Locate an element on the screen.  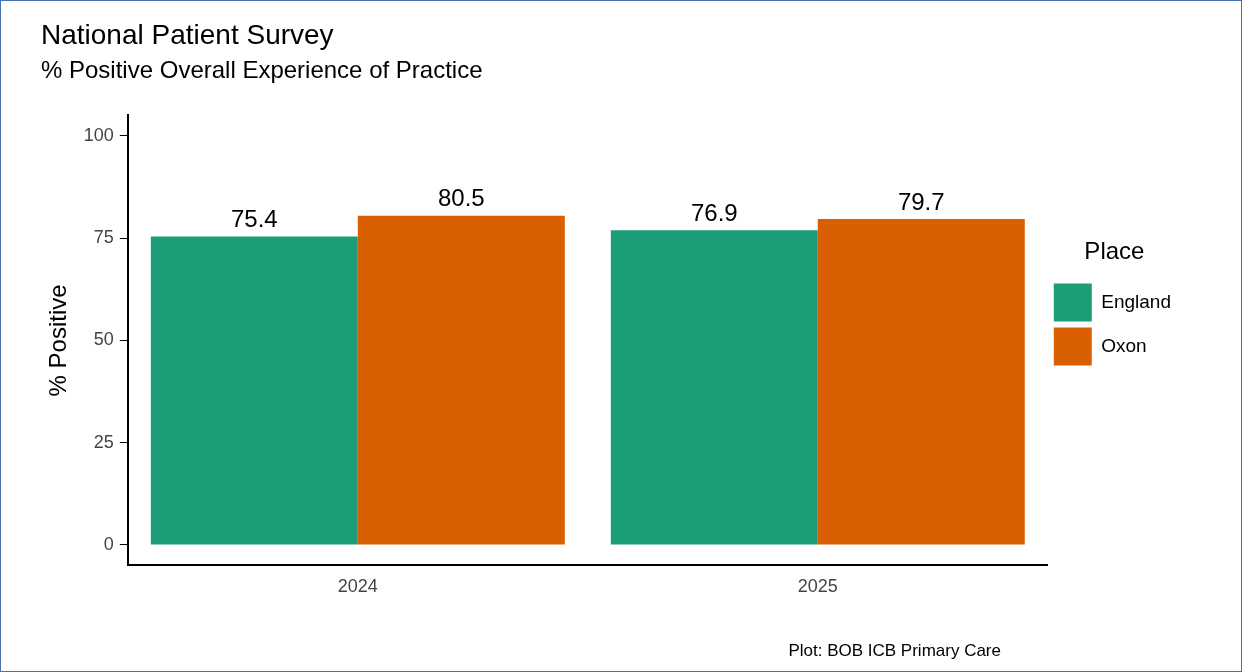
y-tick-label: 50 is located at coordinates (103, 339).